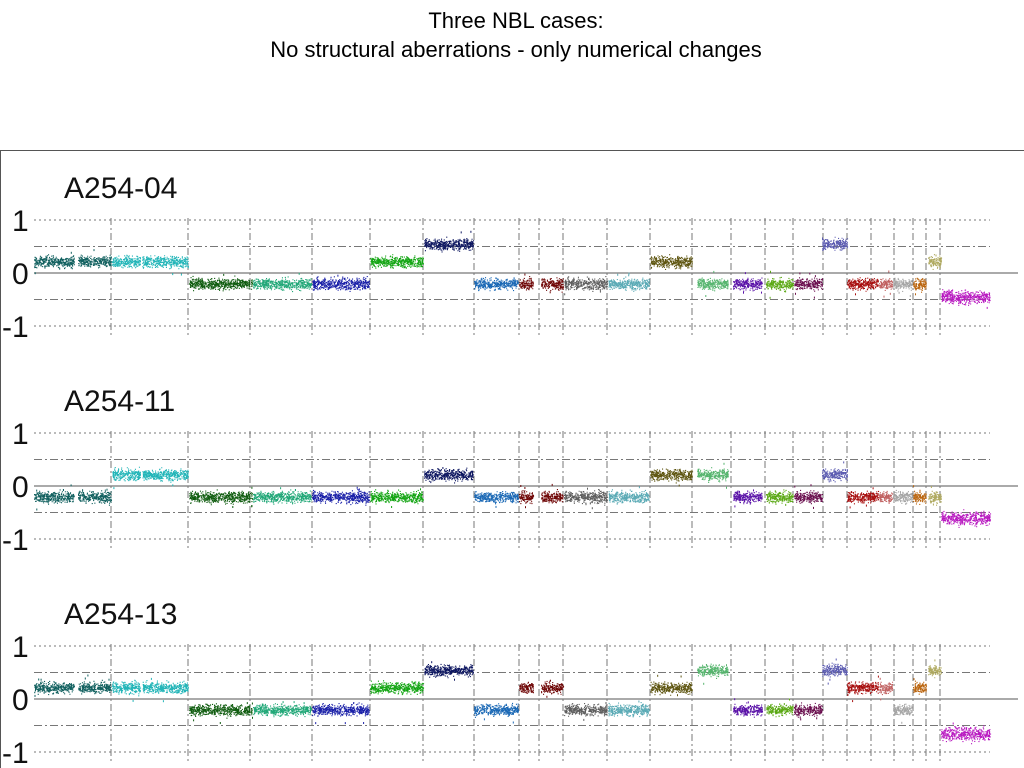  Describe the element at coordinates (120, 188) in the screenshot. I see `panel-title: A254-04` at that location.